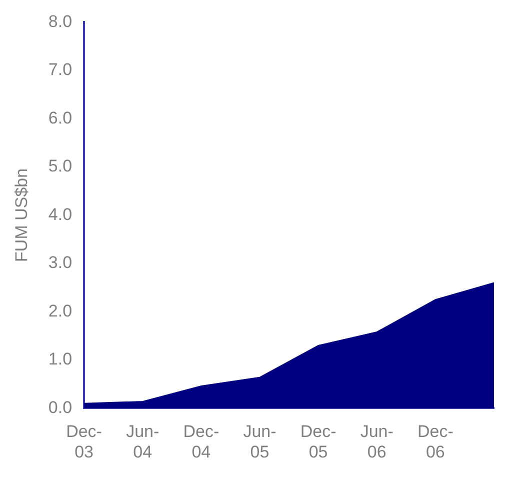 The image size is (508, 481). Describe the element at coordinates (60, 70) in the screenshot. I see `y-tick-label: 7.0` at that location.